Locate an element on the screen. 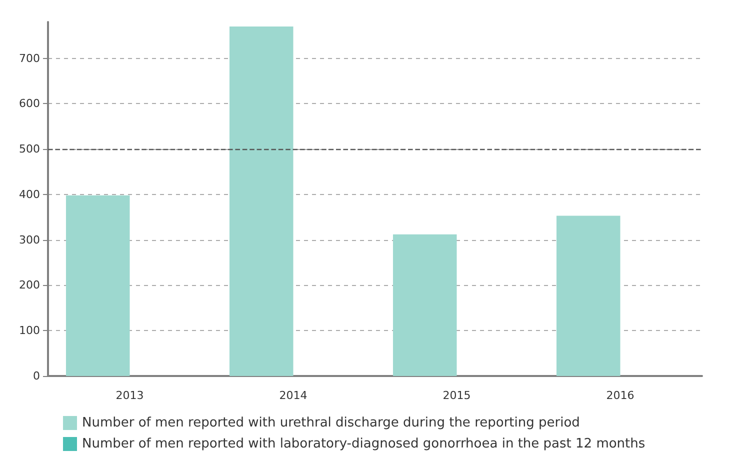  x-tick-label: 2016 is located at coordinates (620, 395).